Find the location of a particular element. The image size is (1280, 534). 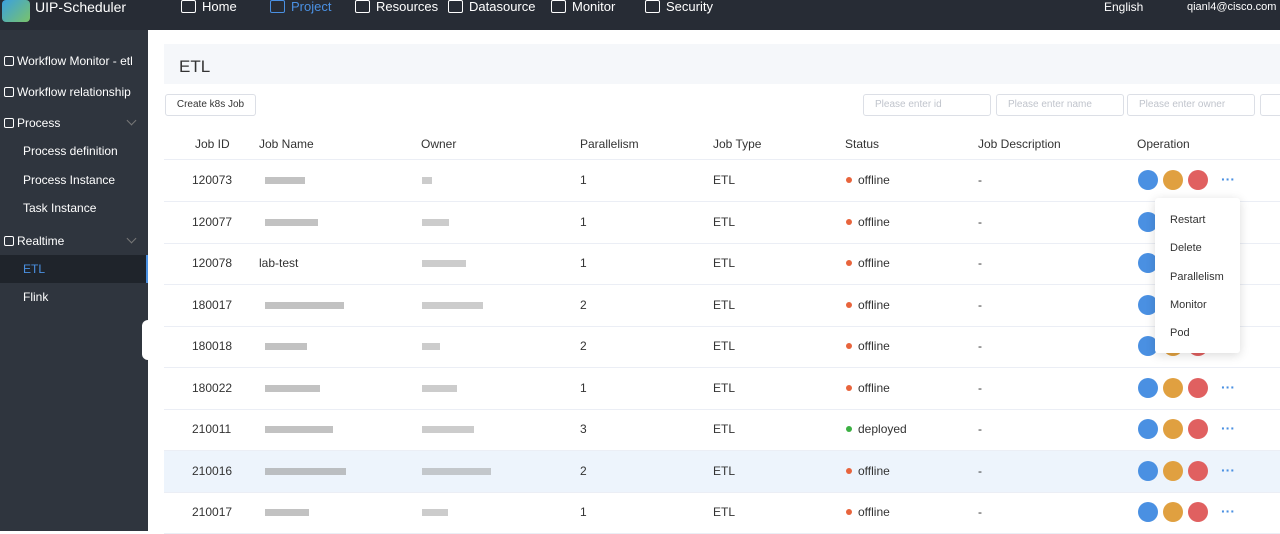

sidebar-item: Workflow relationship is located at coordinates (74, 92).